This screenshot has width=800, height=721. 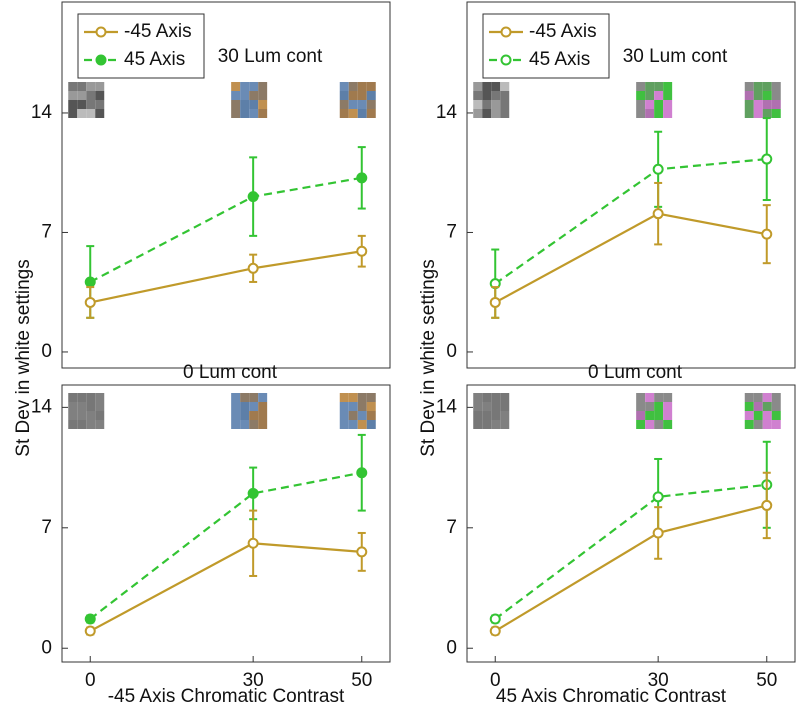 I want to click on y-axis-label: St Dev in white settings, so click(x=23, y=357).